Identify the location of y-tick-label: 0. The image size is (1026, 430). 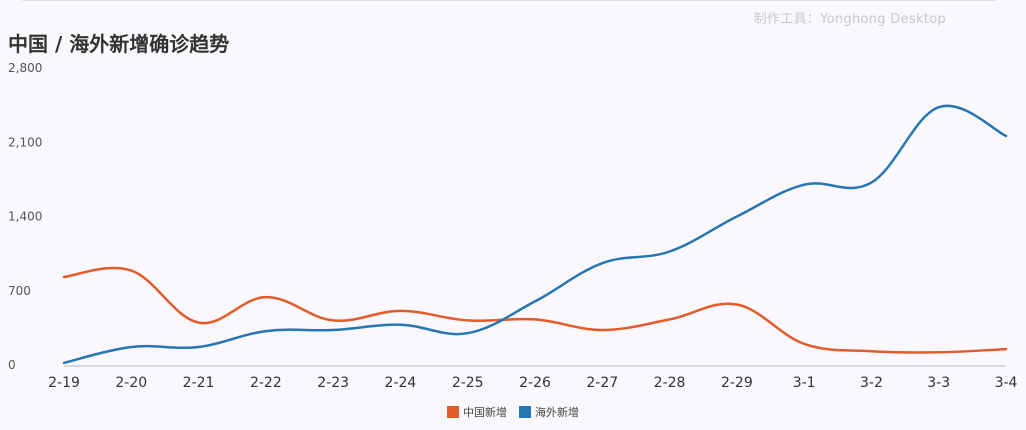
(12, 365).